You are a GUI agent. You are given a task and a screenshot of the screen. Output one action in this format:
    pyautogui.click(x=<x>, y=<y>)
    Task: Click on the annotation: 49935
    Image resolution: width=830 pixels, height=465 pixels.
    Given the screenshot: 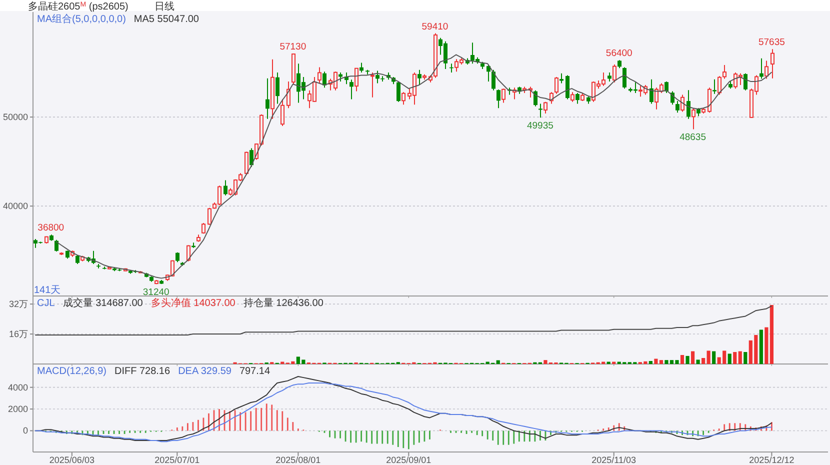 What is the action you would take?
    pyautogui.click(x=540, y=126)
    